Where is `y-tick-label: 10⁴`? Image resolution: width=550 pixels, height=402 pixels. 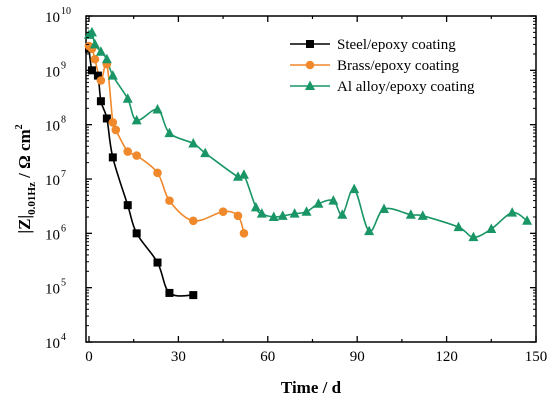
y-tick-label: 10⁴ is located at coordinates (55, 342).